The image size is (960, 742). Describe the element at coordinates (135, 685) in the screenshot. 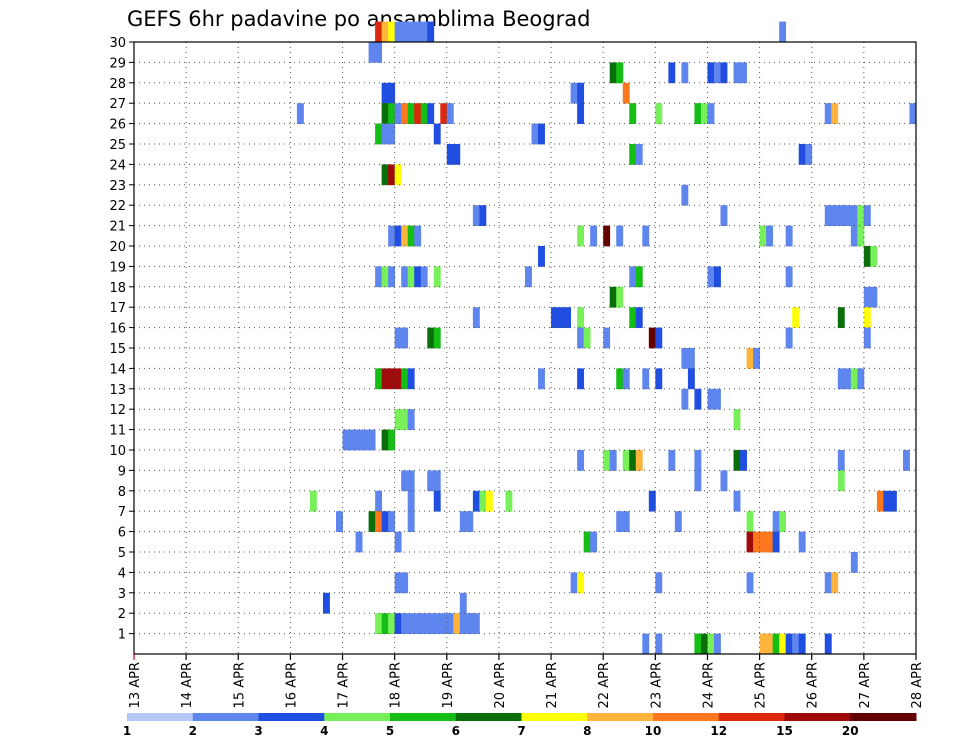

I see `x-tick-label: 13 APR` at that location.